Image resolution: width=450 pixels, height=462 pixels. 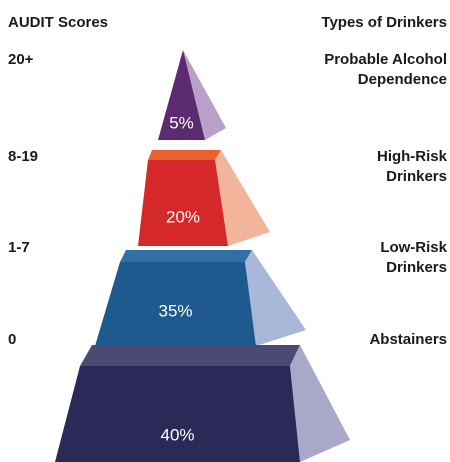 What do you see at coordinates (177, 434) in the screenshot?
I see `value-label: 40%` at bounding box center [177, 434].